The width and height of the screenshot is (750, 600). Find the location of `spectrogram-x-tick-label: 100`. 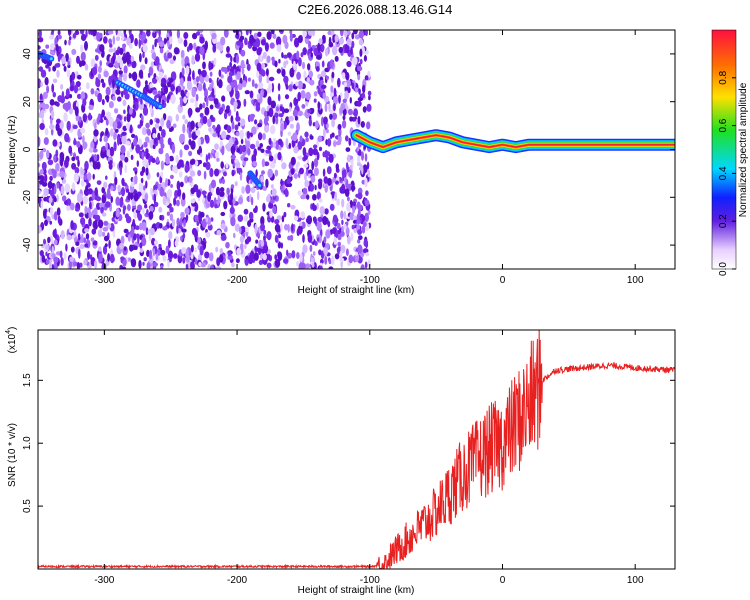

spectrogram-x-tick-label: 100 is located at coordinates (635, 280).